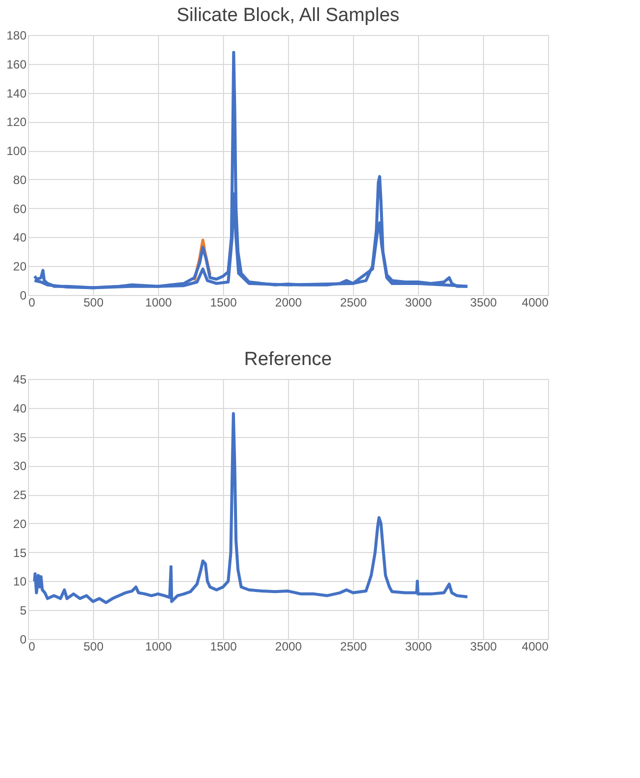 The height and width of the screenshot is (778, 640). What do you see at coordinates (16, 122) in the screenshot?
I see `y-tick-label: 120` at bounding box center [16, 122].